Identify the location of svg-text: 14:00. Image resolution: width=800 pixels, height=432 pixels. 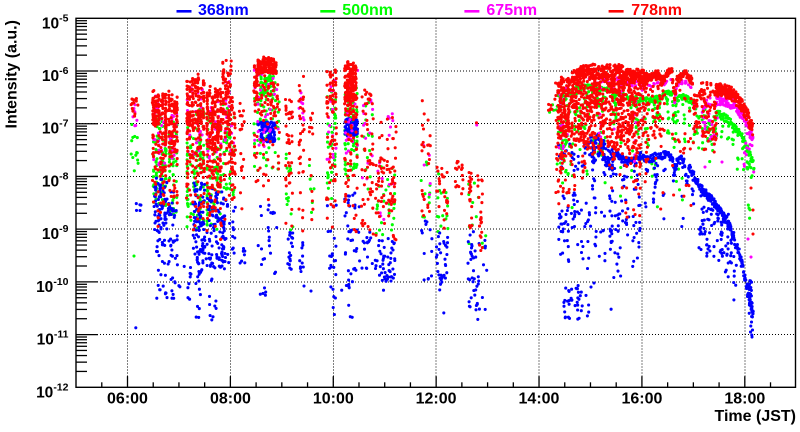
(539, 399).